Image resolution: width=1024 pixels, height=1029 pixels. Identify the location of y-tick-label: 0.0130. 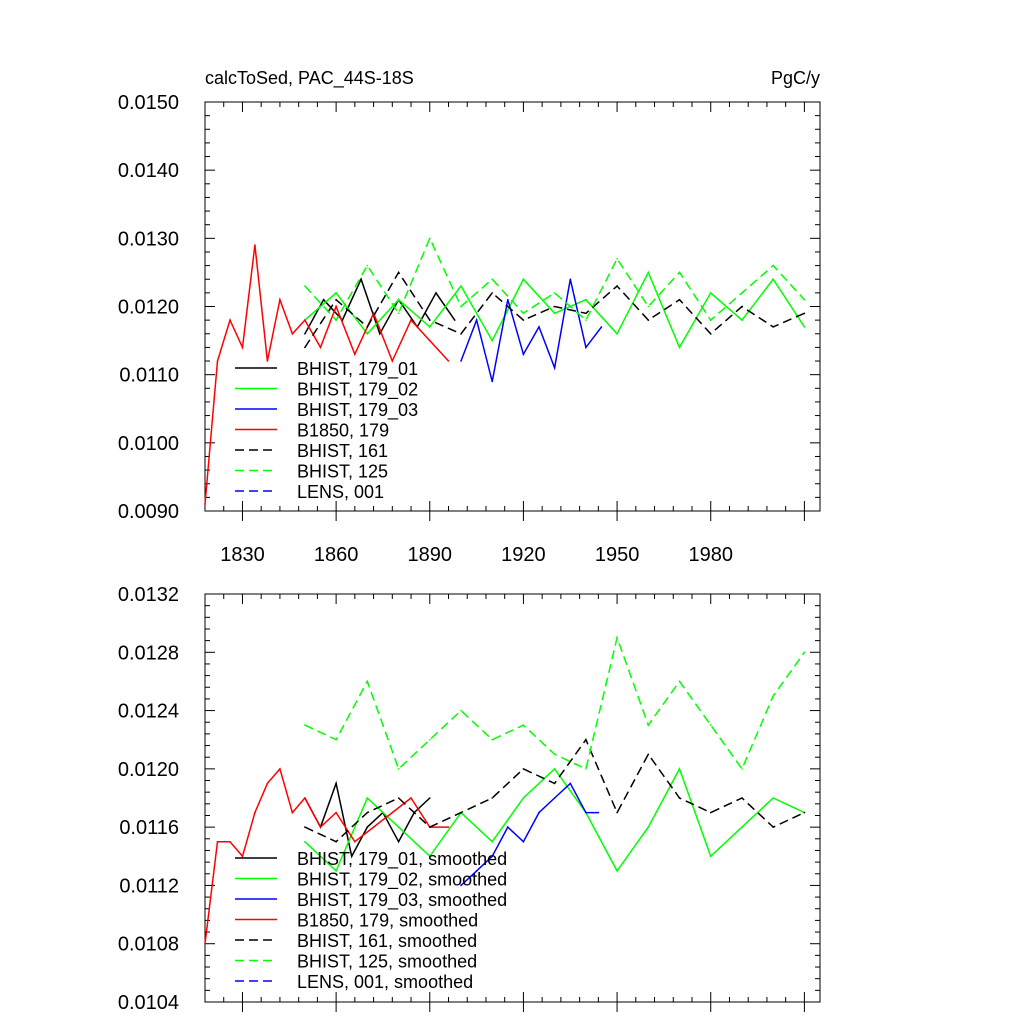
(148, 239).